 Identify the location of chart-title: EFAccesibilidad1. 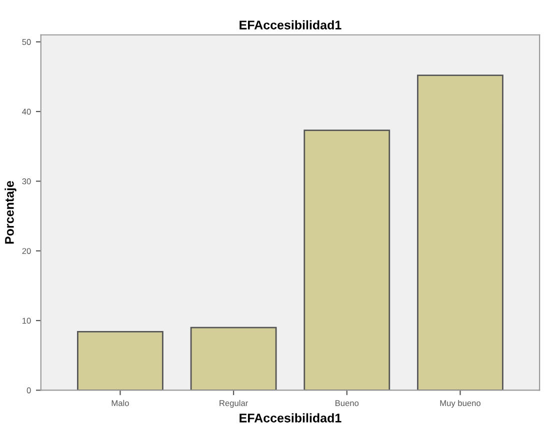
(291, 25).